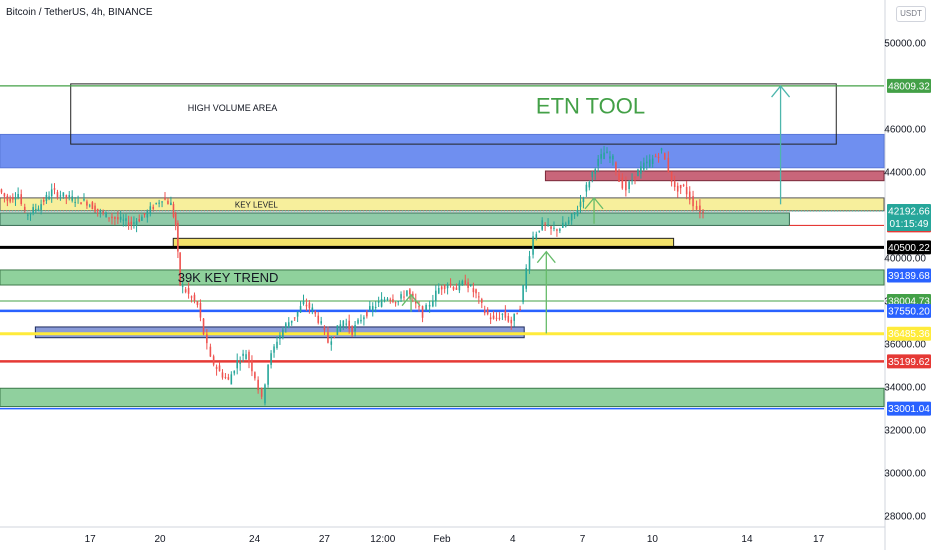 This screenshot has width=932, height=550. I want to click on level-5-badge, so click(909, 310).